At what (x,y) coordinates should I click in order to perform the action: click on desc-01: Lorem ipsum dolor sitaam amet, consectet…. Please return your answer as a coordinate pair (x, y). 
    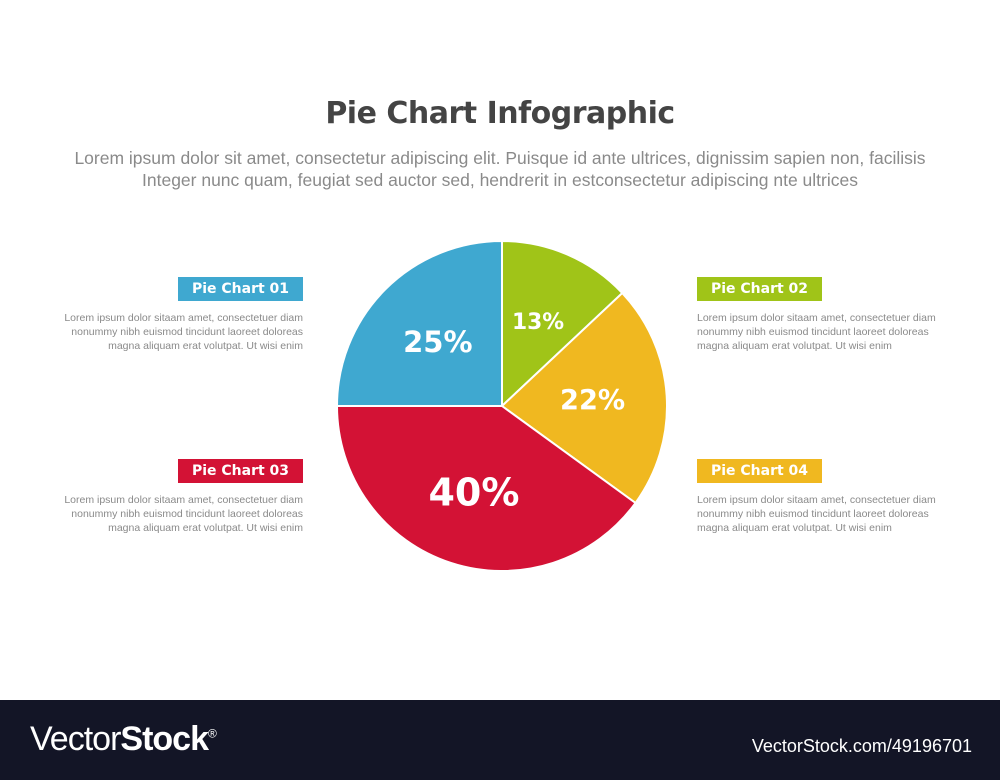
    Looking at the image, I should click on (178, 332).